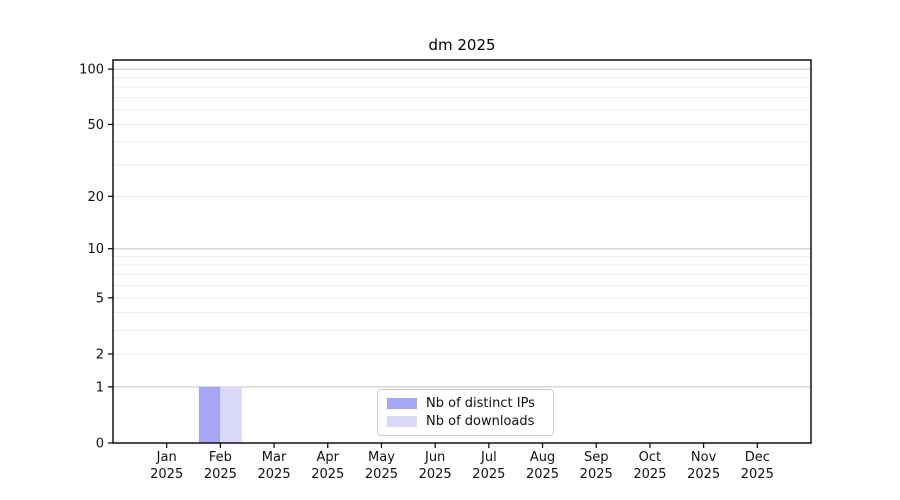  Describe the element at coordinates (95, 125) in the screenshot. I see `y-tick-label: 50` at that location.